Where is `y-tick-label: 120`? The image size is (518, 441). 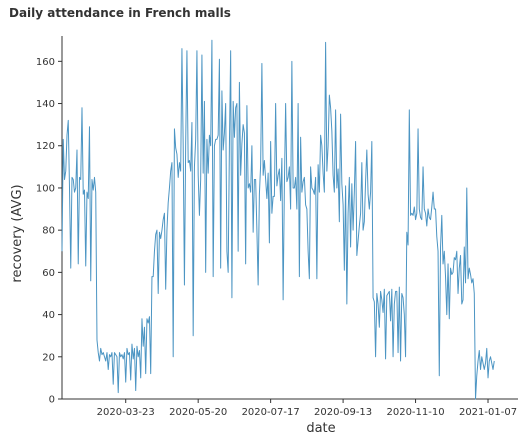 y-tick-label: 120 is located at coordinates (45, 146).